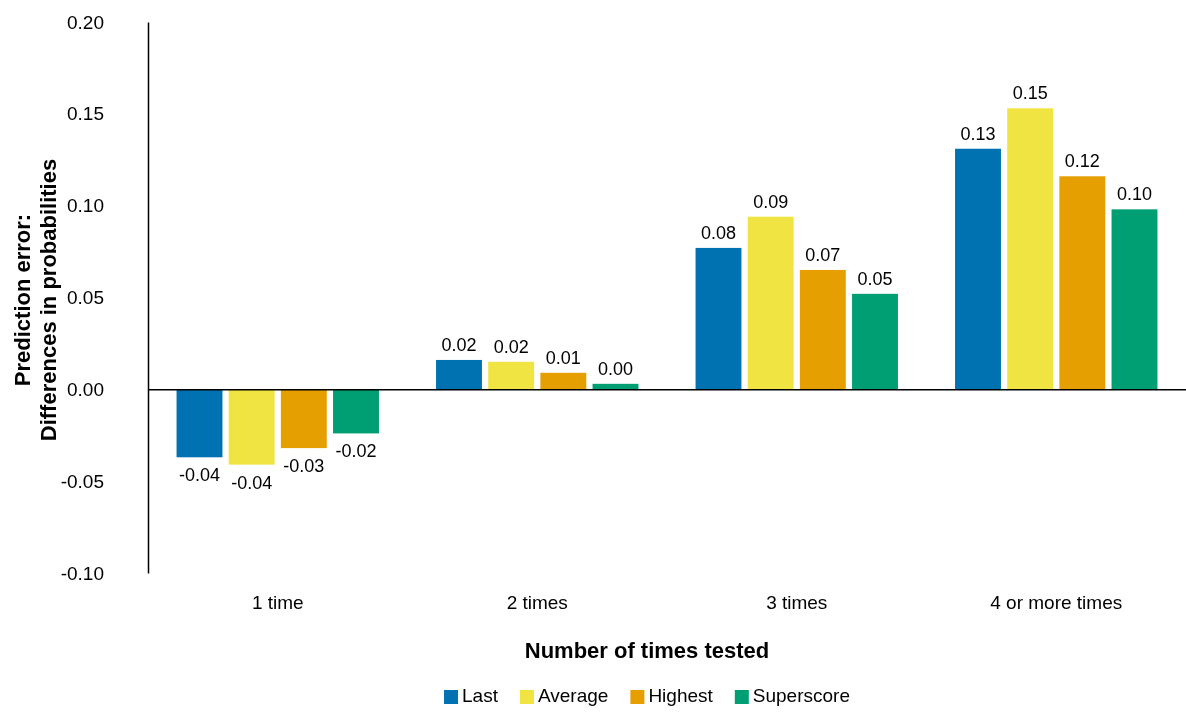 The image size is (1186, 715). I want to click on y-tick-label: 0.10, so click(85, 206).